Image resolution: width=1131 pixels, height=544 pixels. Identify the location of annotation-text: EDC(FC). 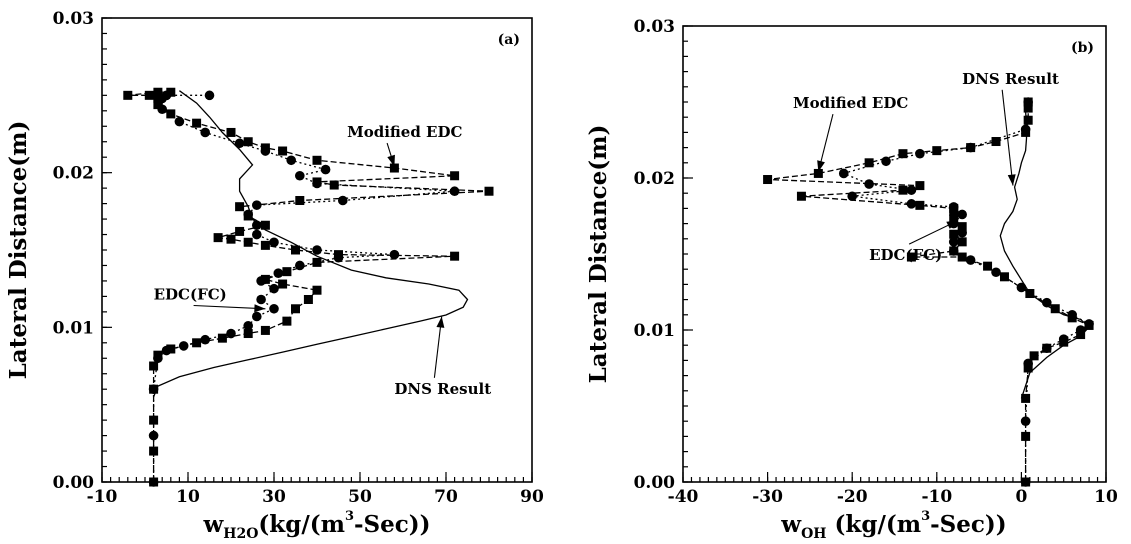
(905, 255).